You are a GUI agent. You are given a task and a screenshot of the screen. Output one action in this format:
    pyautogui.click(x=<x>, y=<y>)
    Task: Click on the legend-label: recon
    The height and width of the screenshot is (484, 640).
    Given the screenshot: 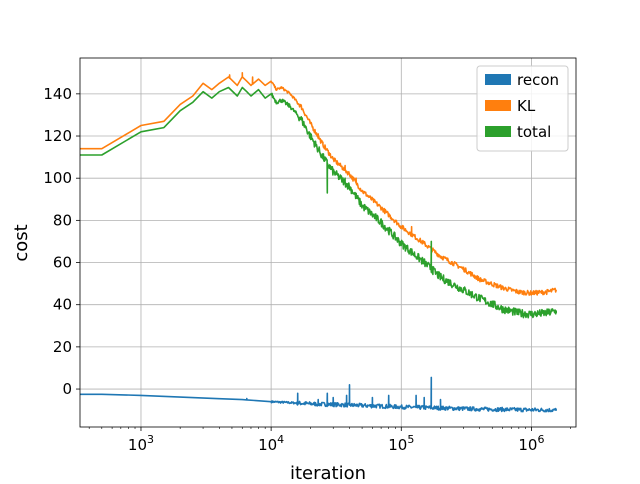 What is the action you would take?
    pyautogui.click(x=538, y=80)
    